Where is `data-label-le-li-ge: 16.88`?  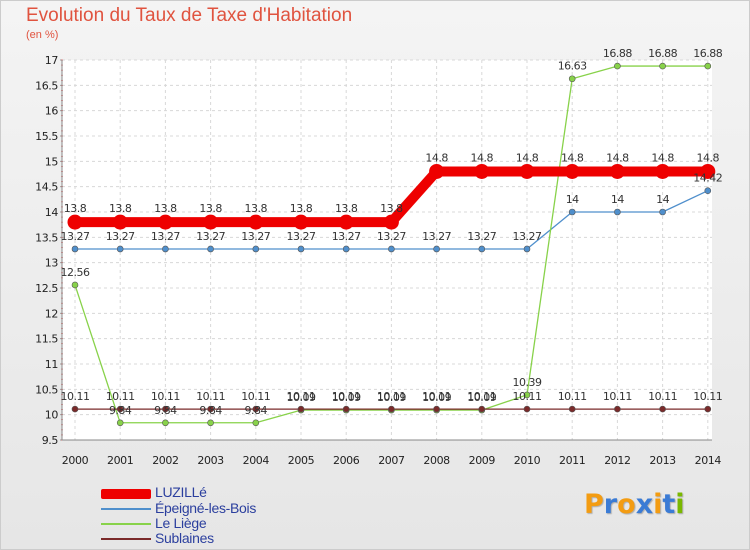 data-label-le-li-ge: 16.88 is located at coordinates (662, 53).